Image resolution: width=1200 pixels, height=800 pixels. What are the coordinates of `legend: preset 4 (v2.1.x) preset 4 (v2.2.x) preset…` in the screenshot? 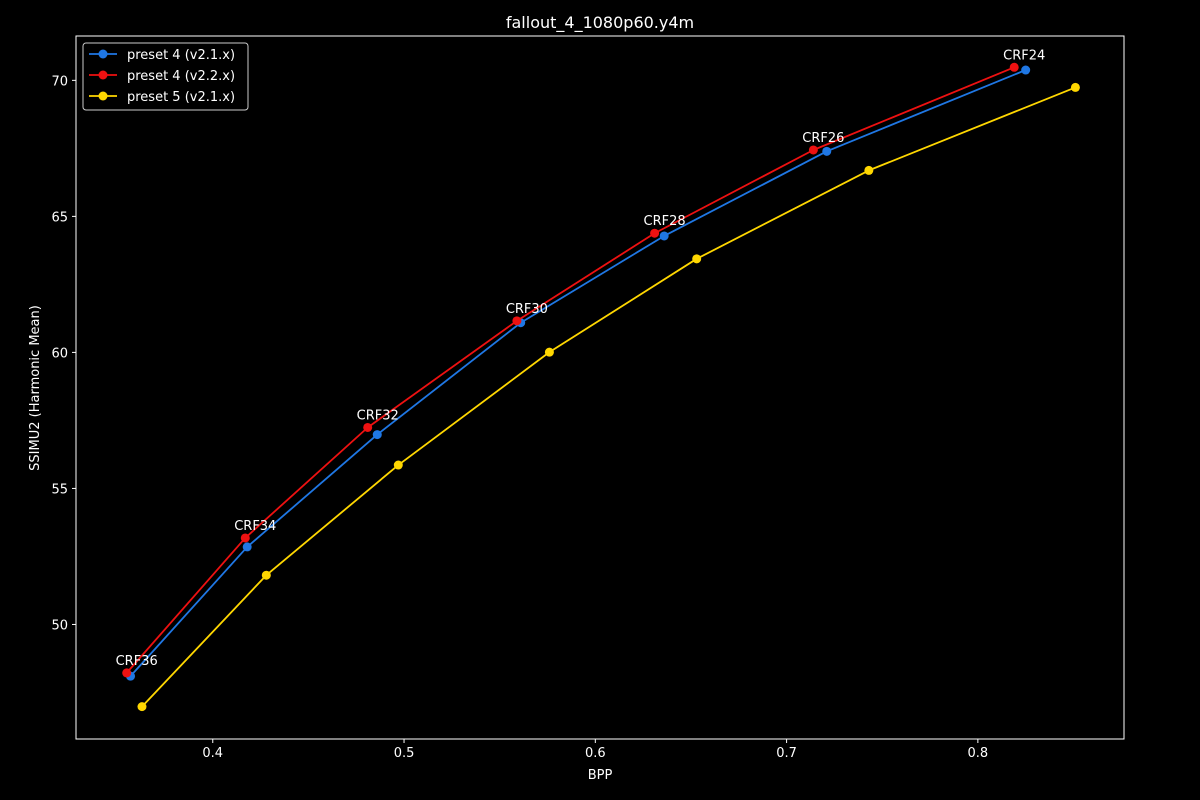 It's located at (165, 76).